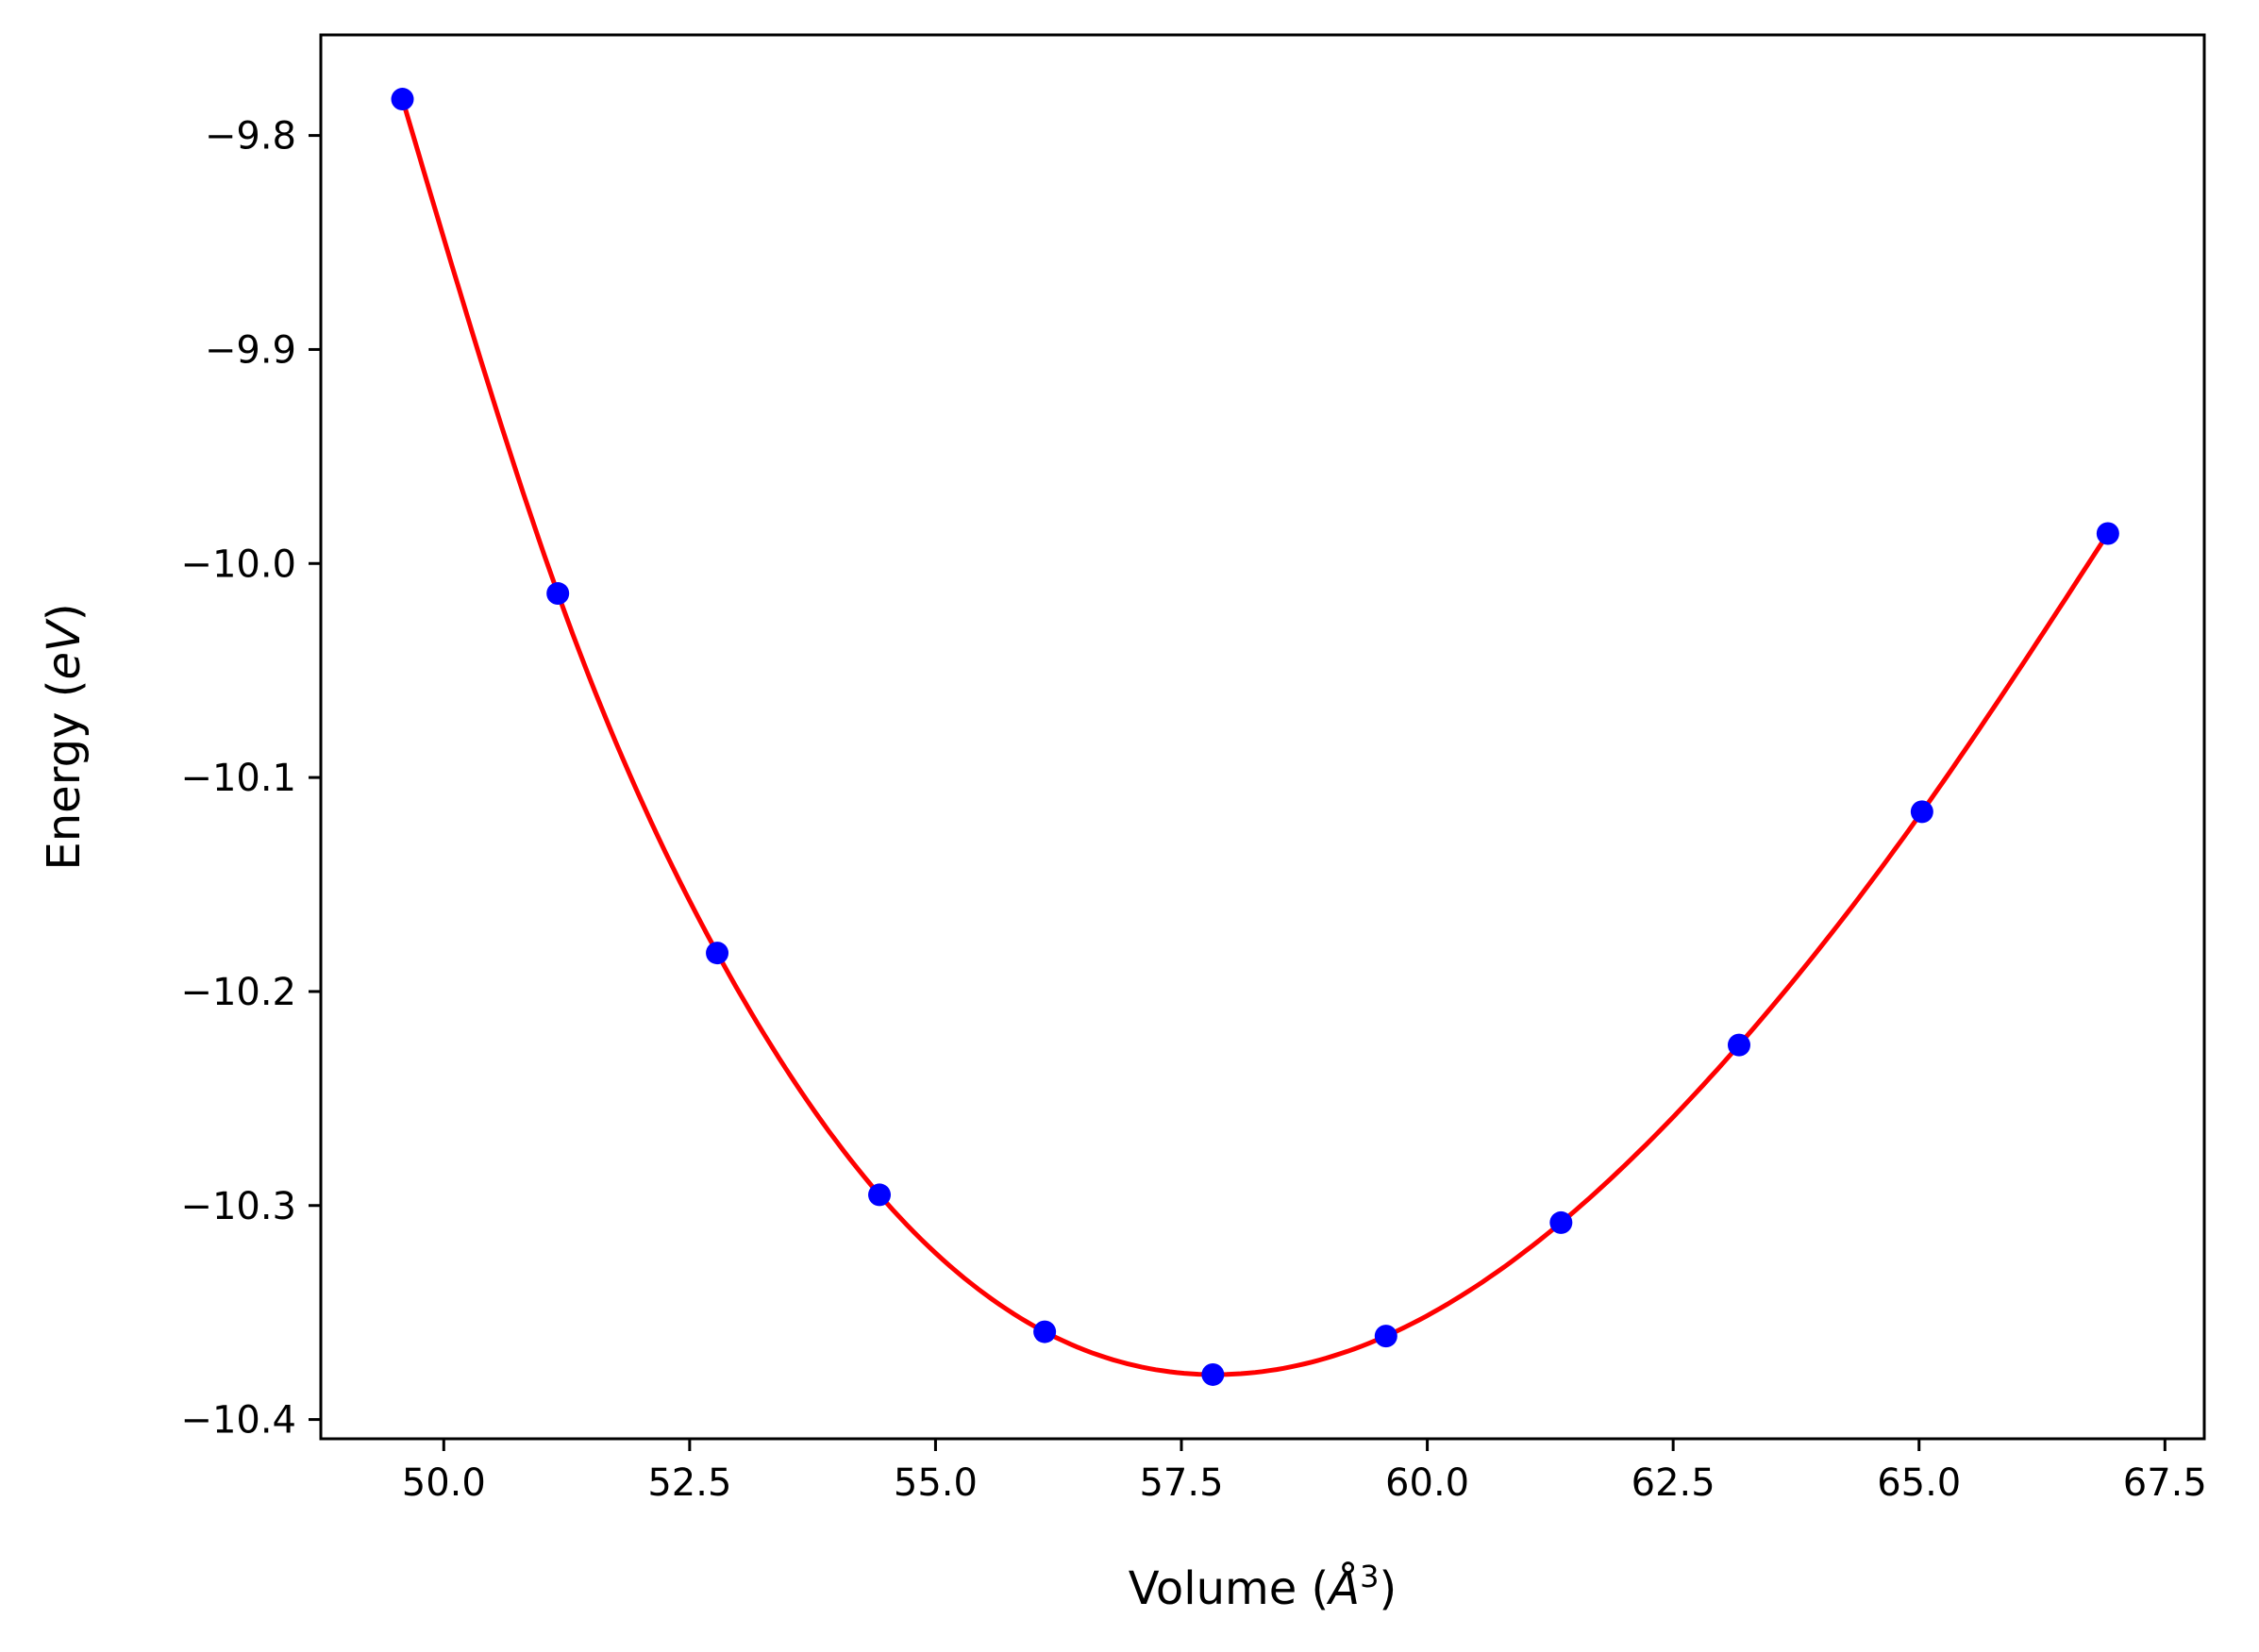 This screenshot has height=1652, width=2259. Describe the element at coordinates (238, 778) in the screenshot. I see `y-tick-label: −10.1` at that location.